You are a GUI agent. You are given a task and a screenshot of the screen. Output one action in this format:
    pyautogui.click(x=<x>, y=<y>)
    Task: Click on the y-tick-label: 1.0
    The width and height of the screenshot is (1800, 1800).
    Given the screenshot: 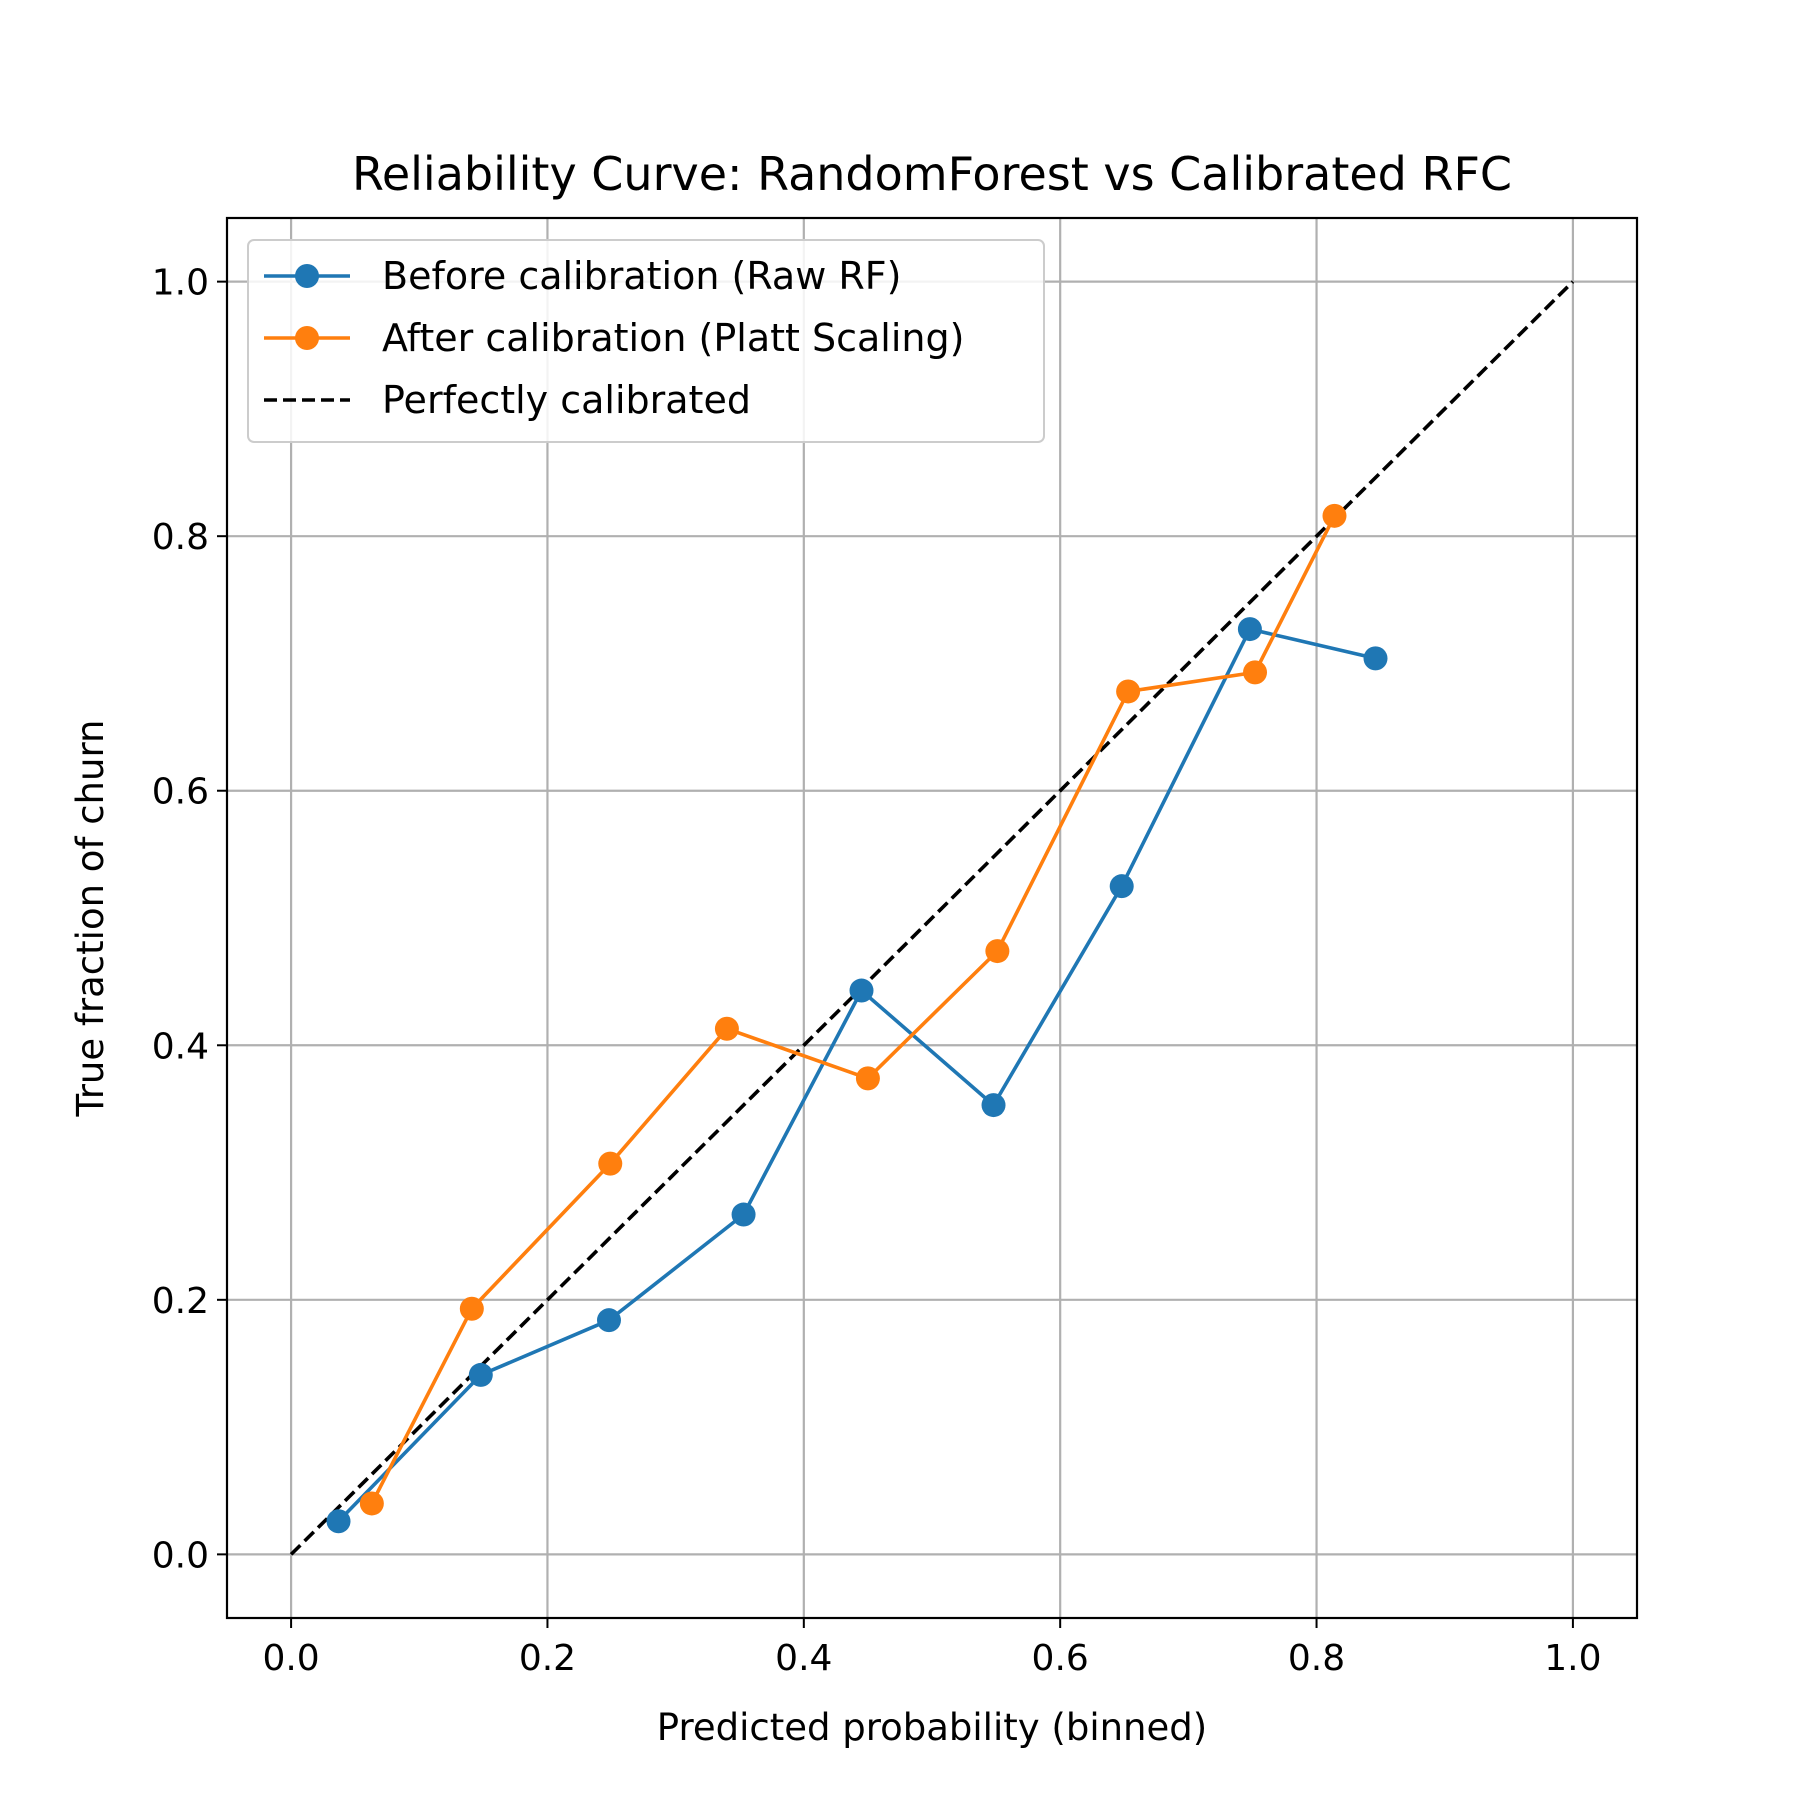 What is the action you would take?
    pyautogui.click(x=180, y=283)
    